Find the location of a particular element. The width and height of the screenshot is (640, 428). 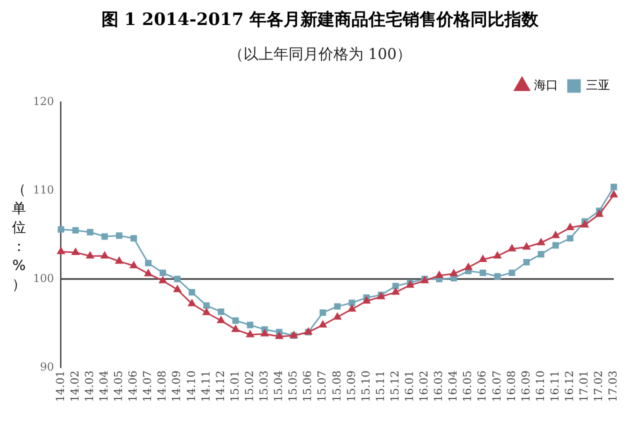

x-tick-label: 15.05 is located at coordinates (293, 386).